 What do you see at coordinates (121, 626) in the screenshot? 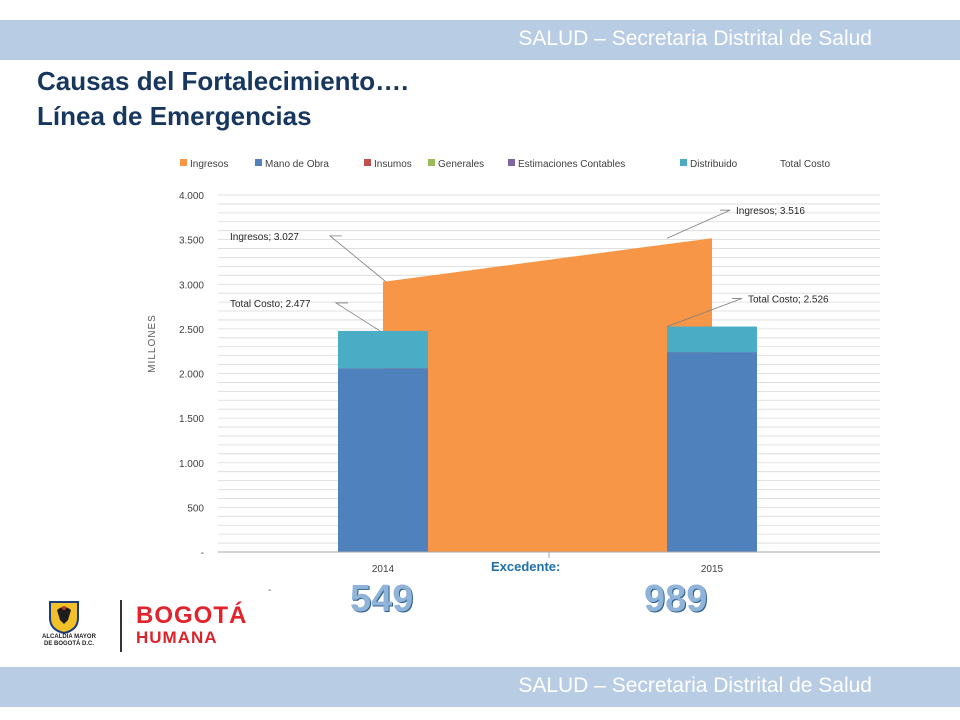
I see `logo-divider` at bounding box center [121, 626].